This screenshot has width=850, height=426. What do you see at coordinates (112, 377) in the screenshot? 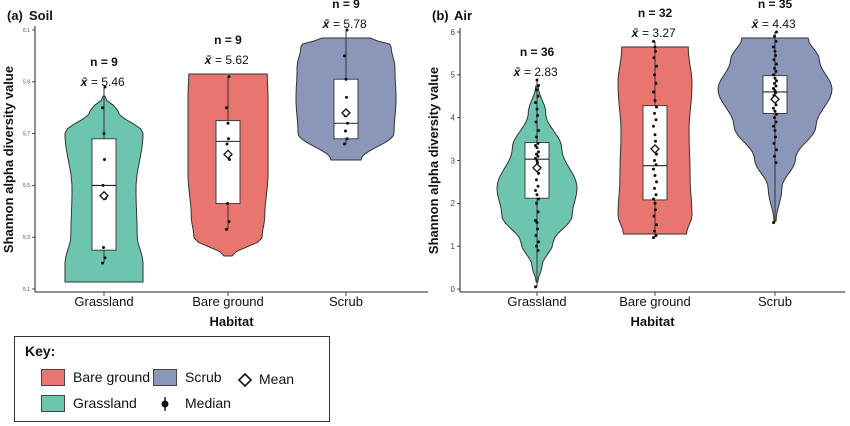
I see `key-label-bare-ground: Bare ground` at bounding box center [112, 377].